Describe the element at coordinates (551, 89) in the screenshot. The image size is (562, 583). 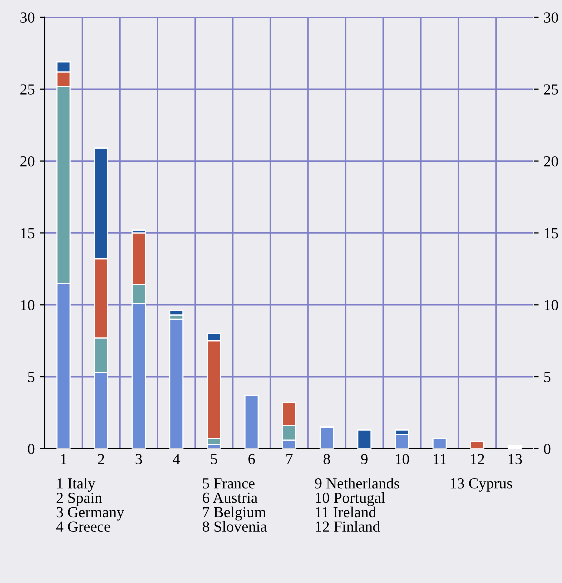
I see `y2-tick-label: 25` at that location.